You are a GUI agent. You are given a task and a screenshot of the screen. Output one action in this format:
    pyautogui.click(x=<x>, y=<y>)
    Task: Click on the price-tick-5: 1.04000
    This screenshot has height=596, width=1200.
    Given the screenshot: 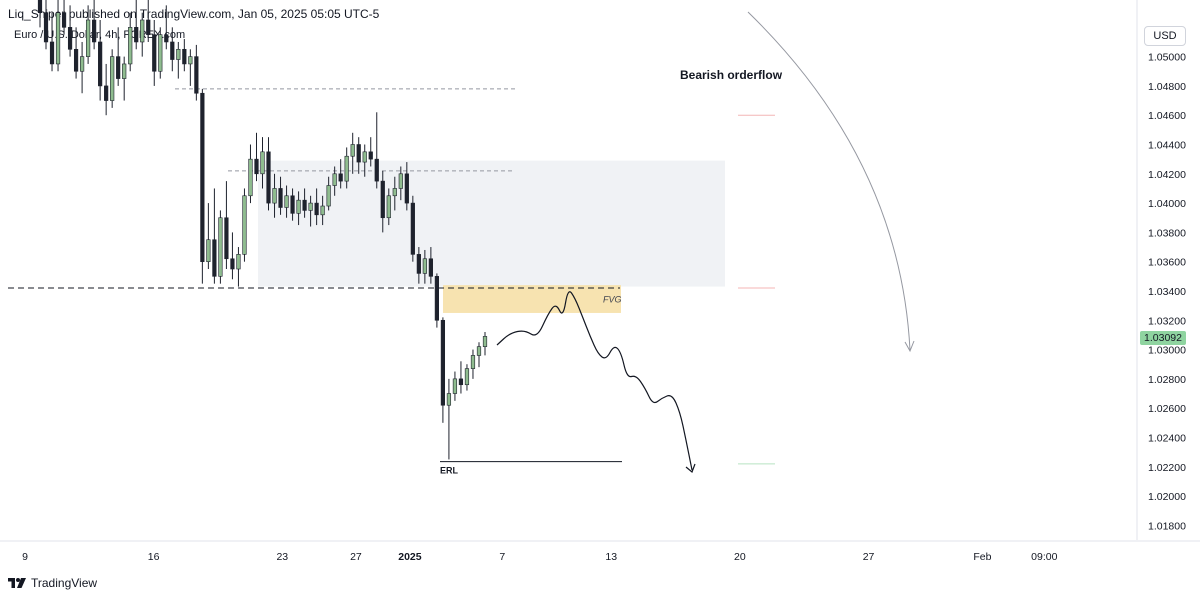 What is the action you would take?
    pyautogui.click(x=1167, y=204)
    